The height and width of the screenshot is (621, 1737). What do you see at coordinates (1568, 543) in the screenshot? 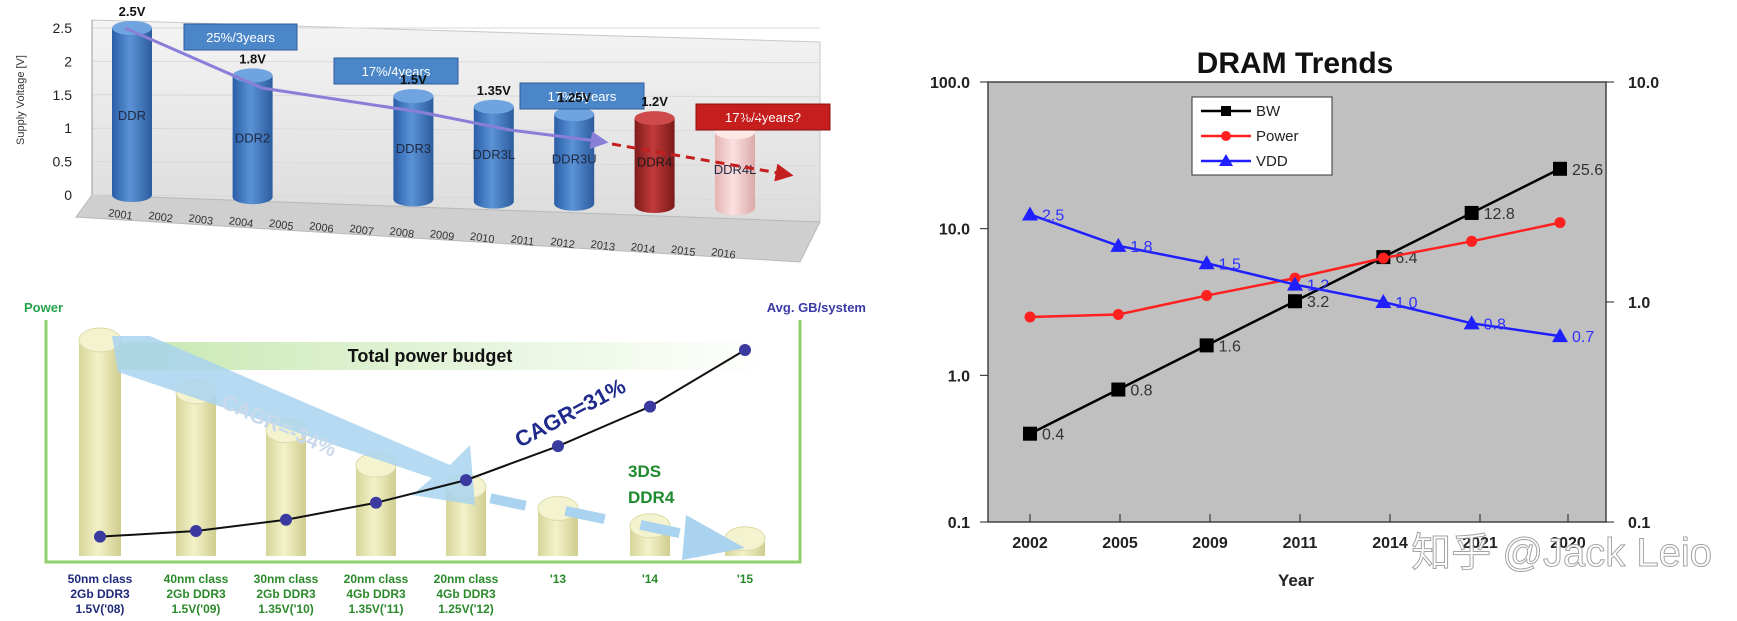
I see `x-tick-label: 2020` at bounding box center [1568, 543].